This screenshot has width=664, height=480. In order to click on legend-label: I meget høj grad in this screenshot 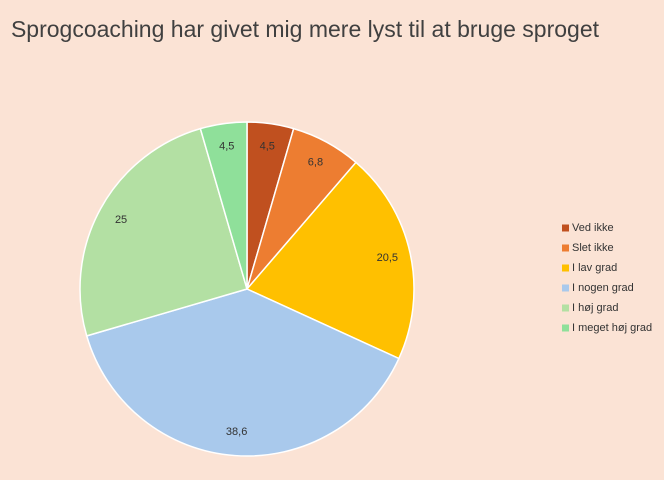, I will do `click(612, 328)`.